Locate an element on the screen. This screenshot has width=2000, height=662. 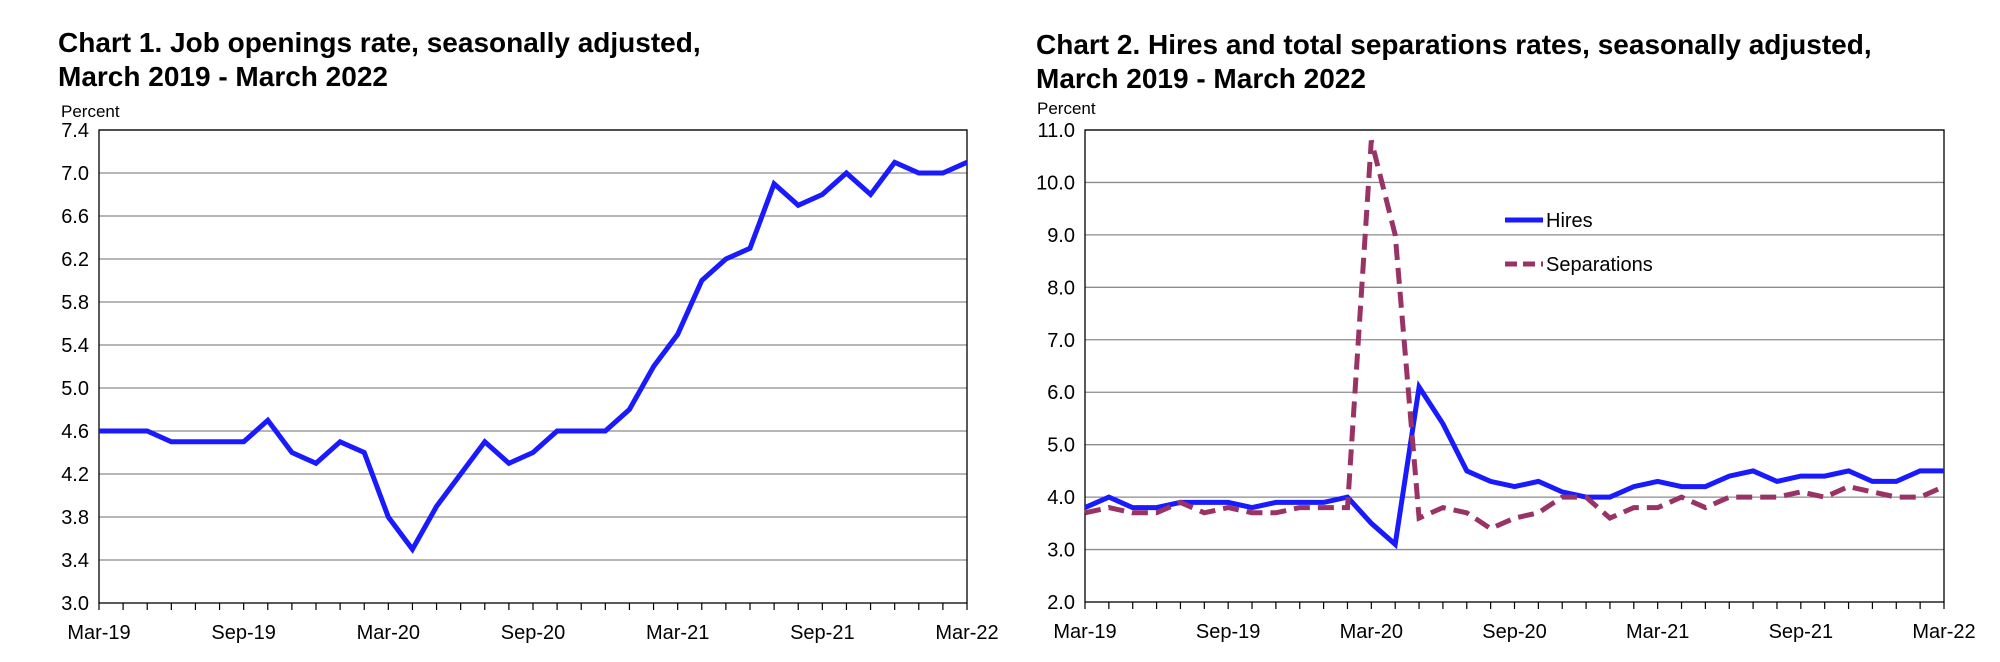
chart-1-y-tick-label: 7.0 is located at coordinates (75, 174).